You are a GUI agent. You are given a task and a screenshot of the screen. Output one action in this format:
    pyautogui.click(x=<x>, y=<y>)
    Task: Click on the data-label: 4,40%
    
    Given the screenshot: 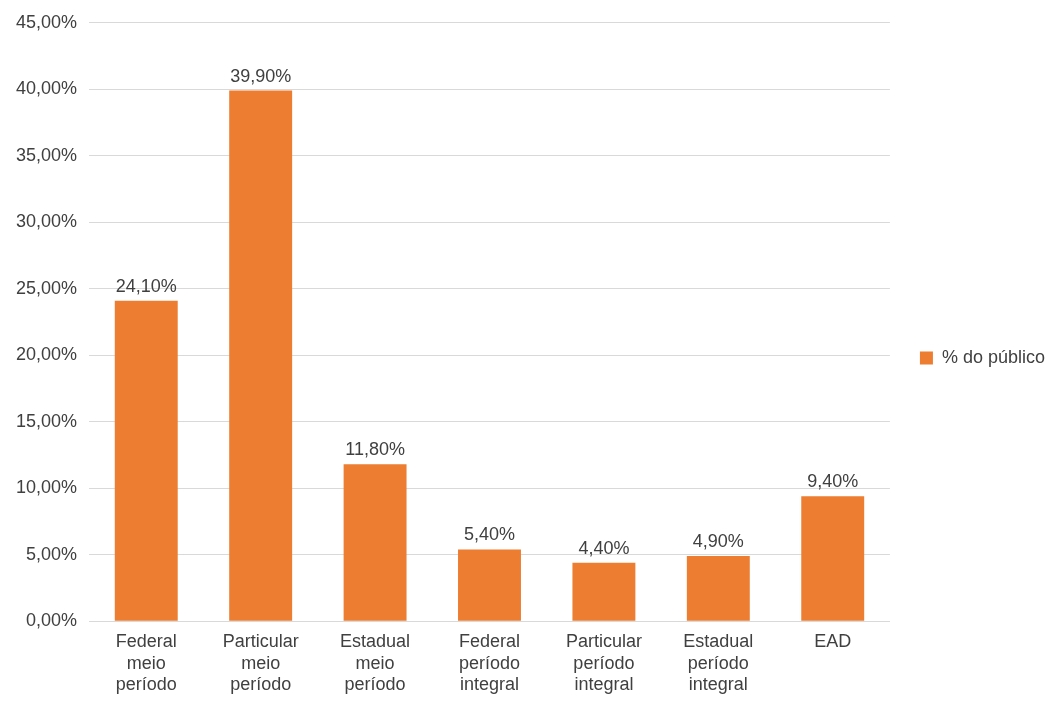 What is the action you would take?
    pyautogui.click(x=604, y=547)
    